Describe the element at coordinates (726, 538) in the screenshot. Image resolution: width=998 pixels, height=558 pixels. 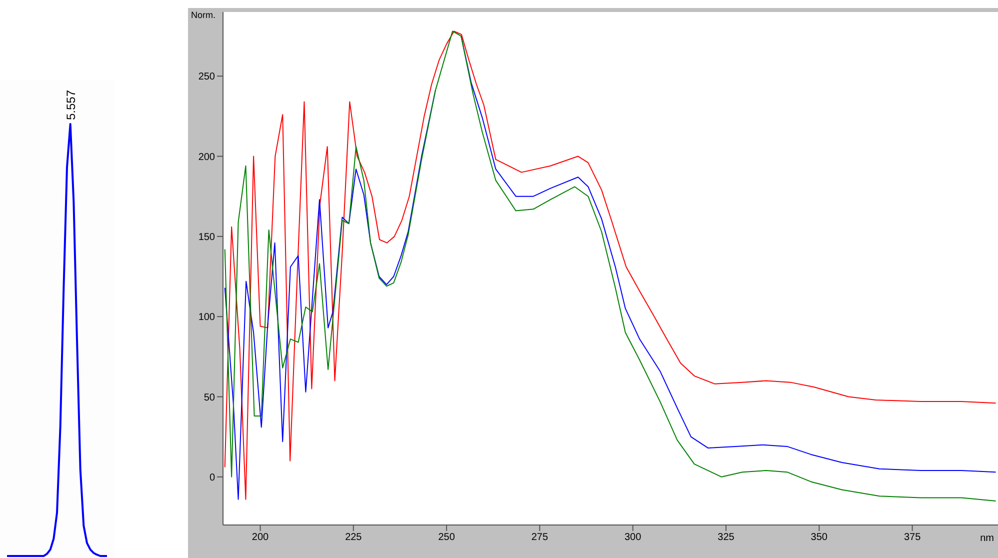
I see `x-tick-label: 325` at that location.